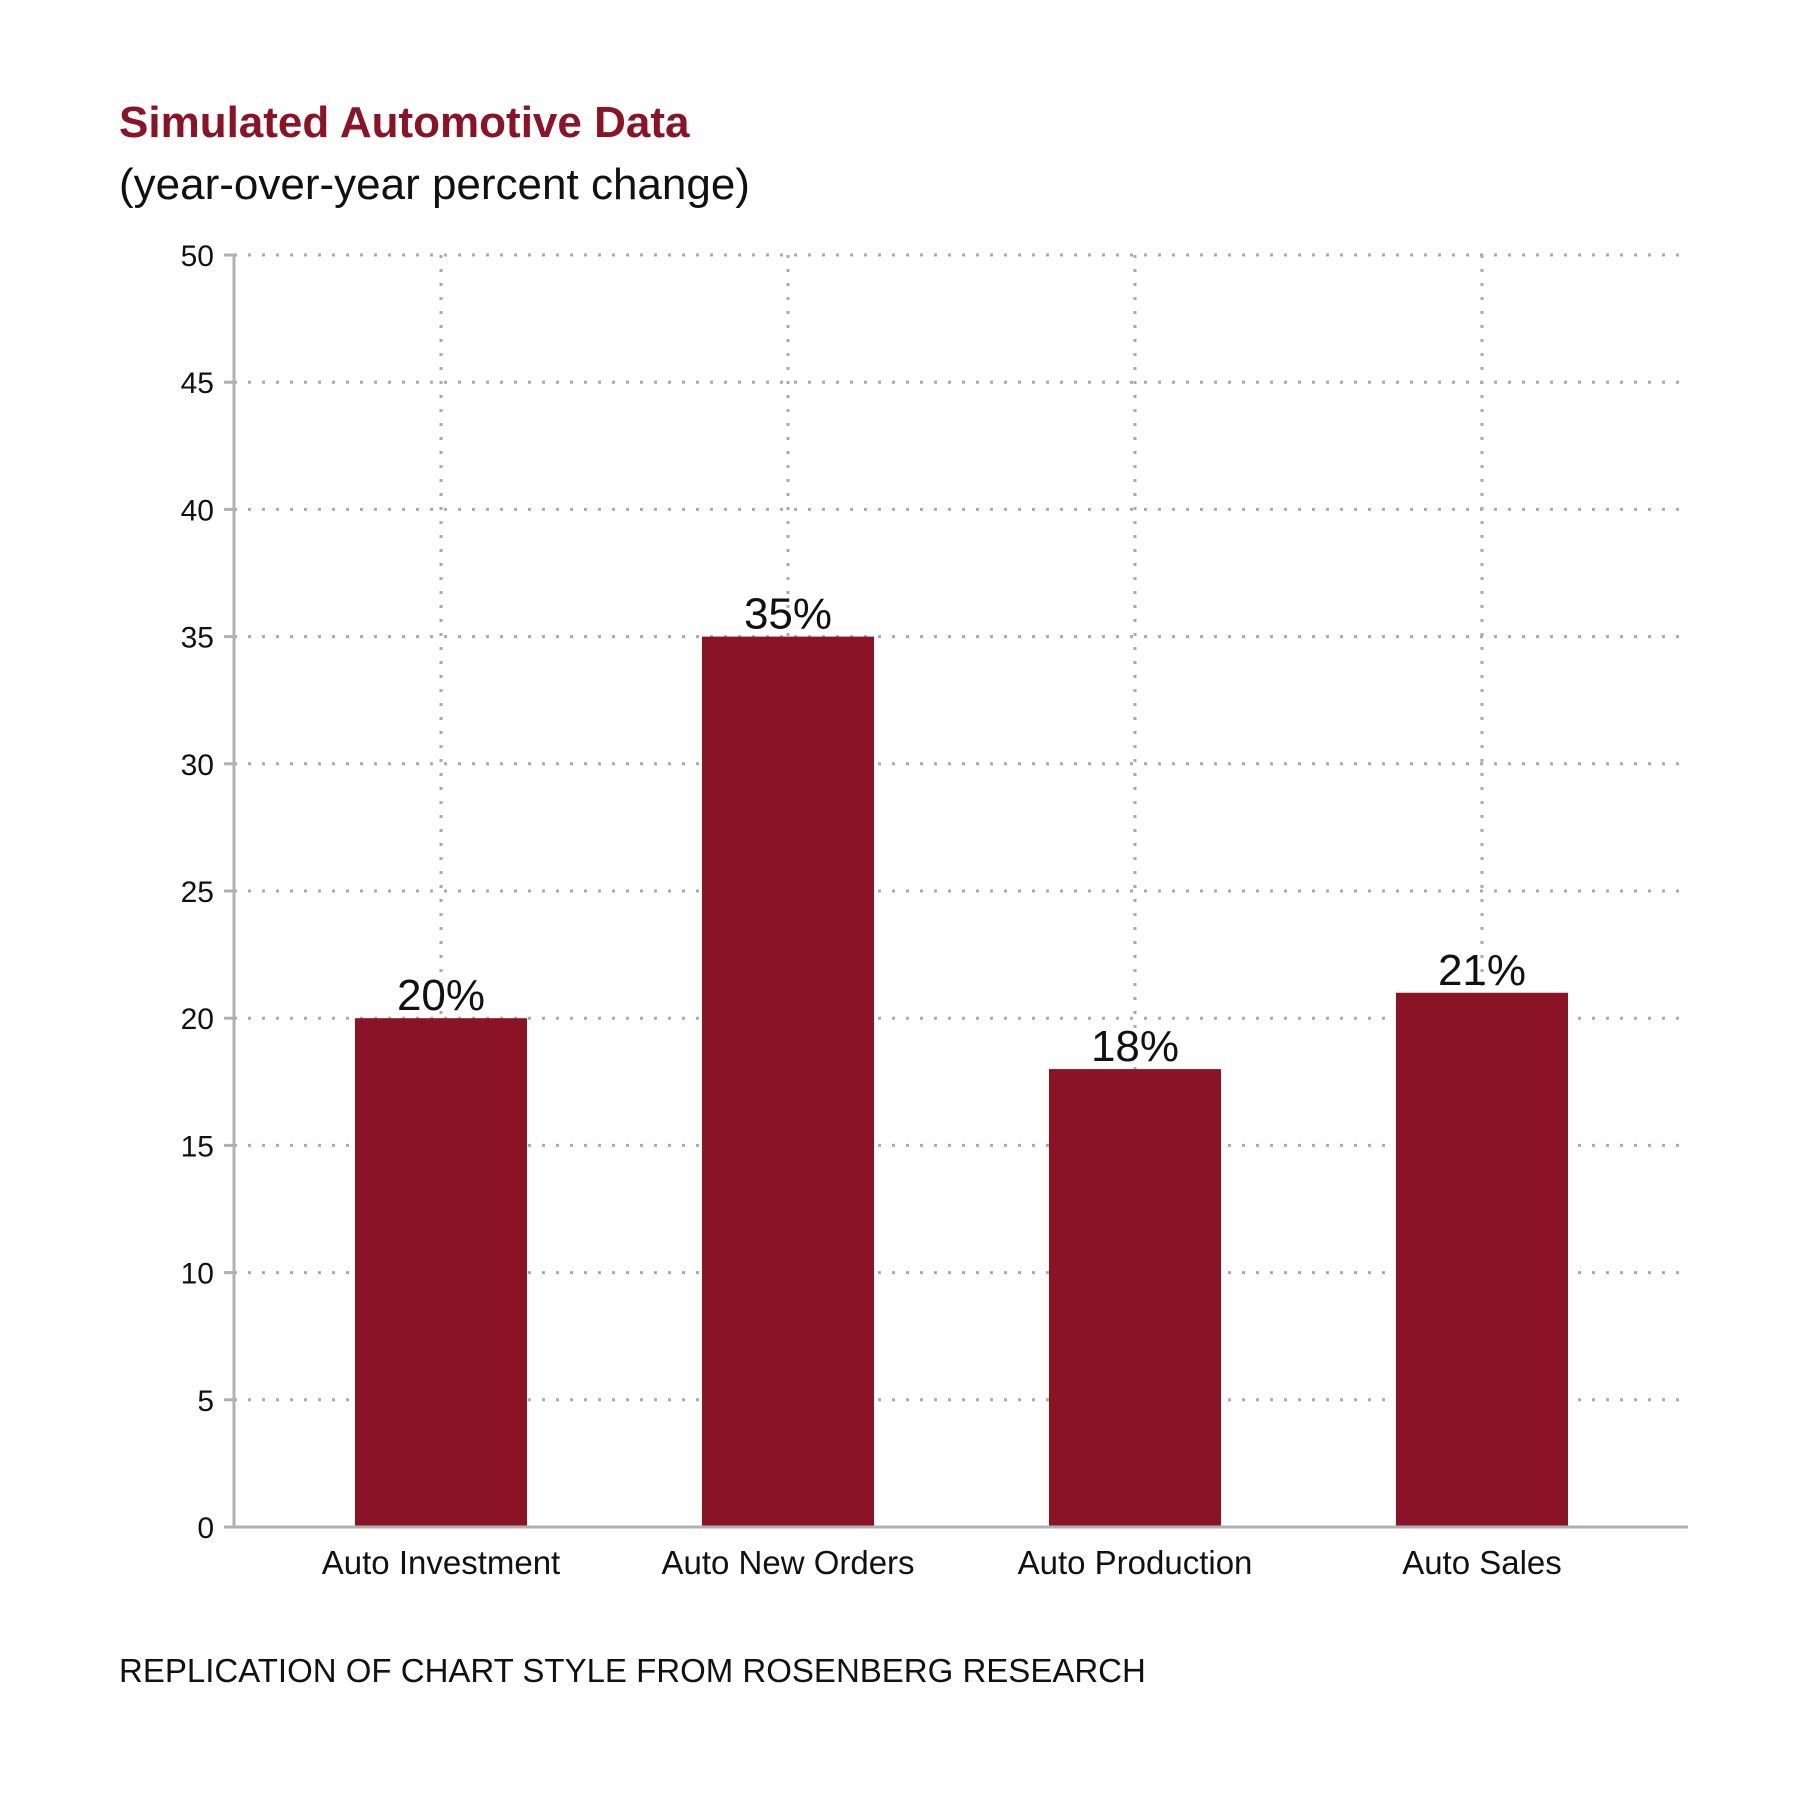  I want to click on x-category-label: Auto Investment, so click(441, 1562).